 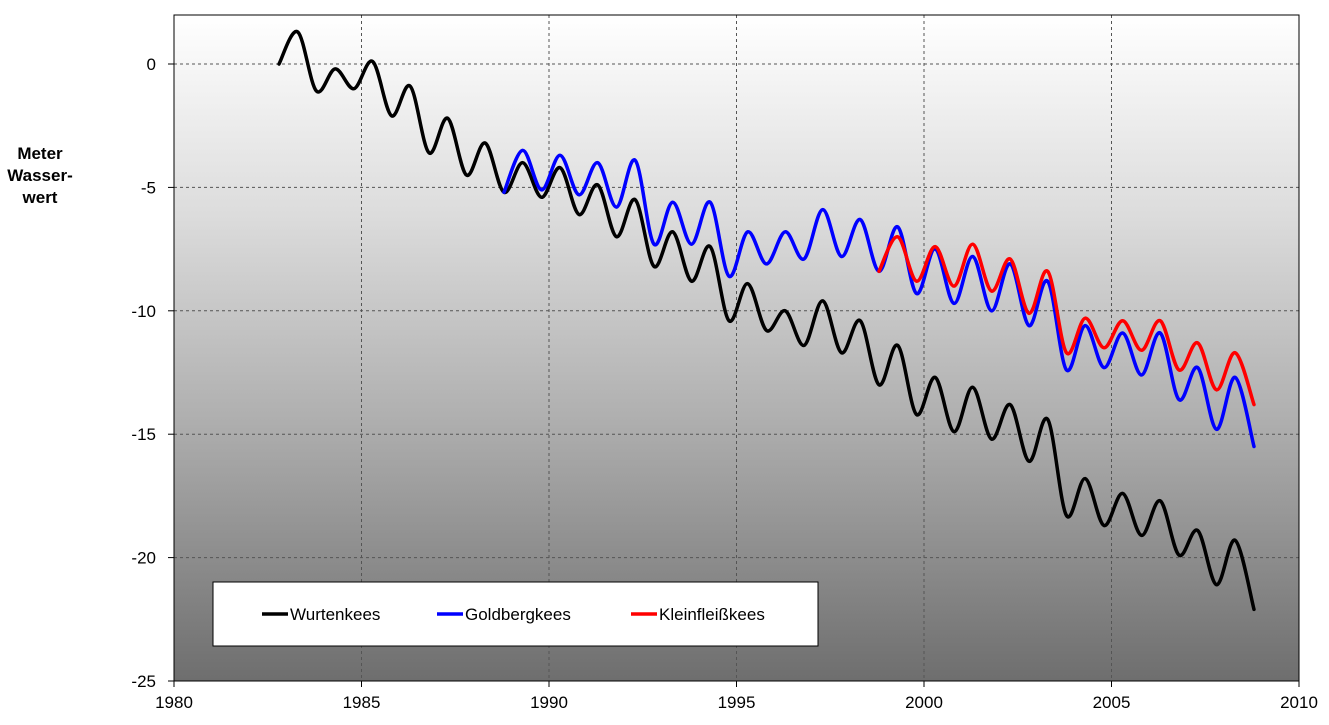 What do you see at coordinates (737, 702) in the screenshot?
I see `x-tick-label: 1995` at bounding box center [737, 702].